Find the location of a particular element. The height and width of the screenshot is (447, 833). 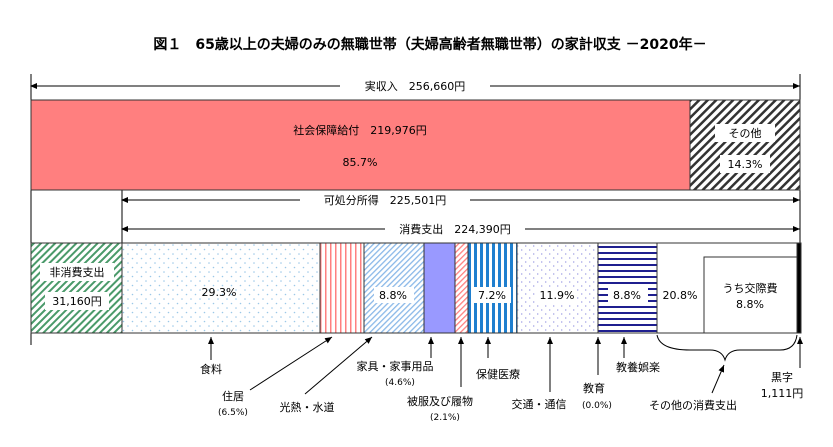

utilities-label: 光熱・水道 is located at coordinates (307, 407).